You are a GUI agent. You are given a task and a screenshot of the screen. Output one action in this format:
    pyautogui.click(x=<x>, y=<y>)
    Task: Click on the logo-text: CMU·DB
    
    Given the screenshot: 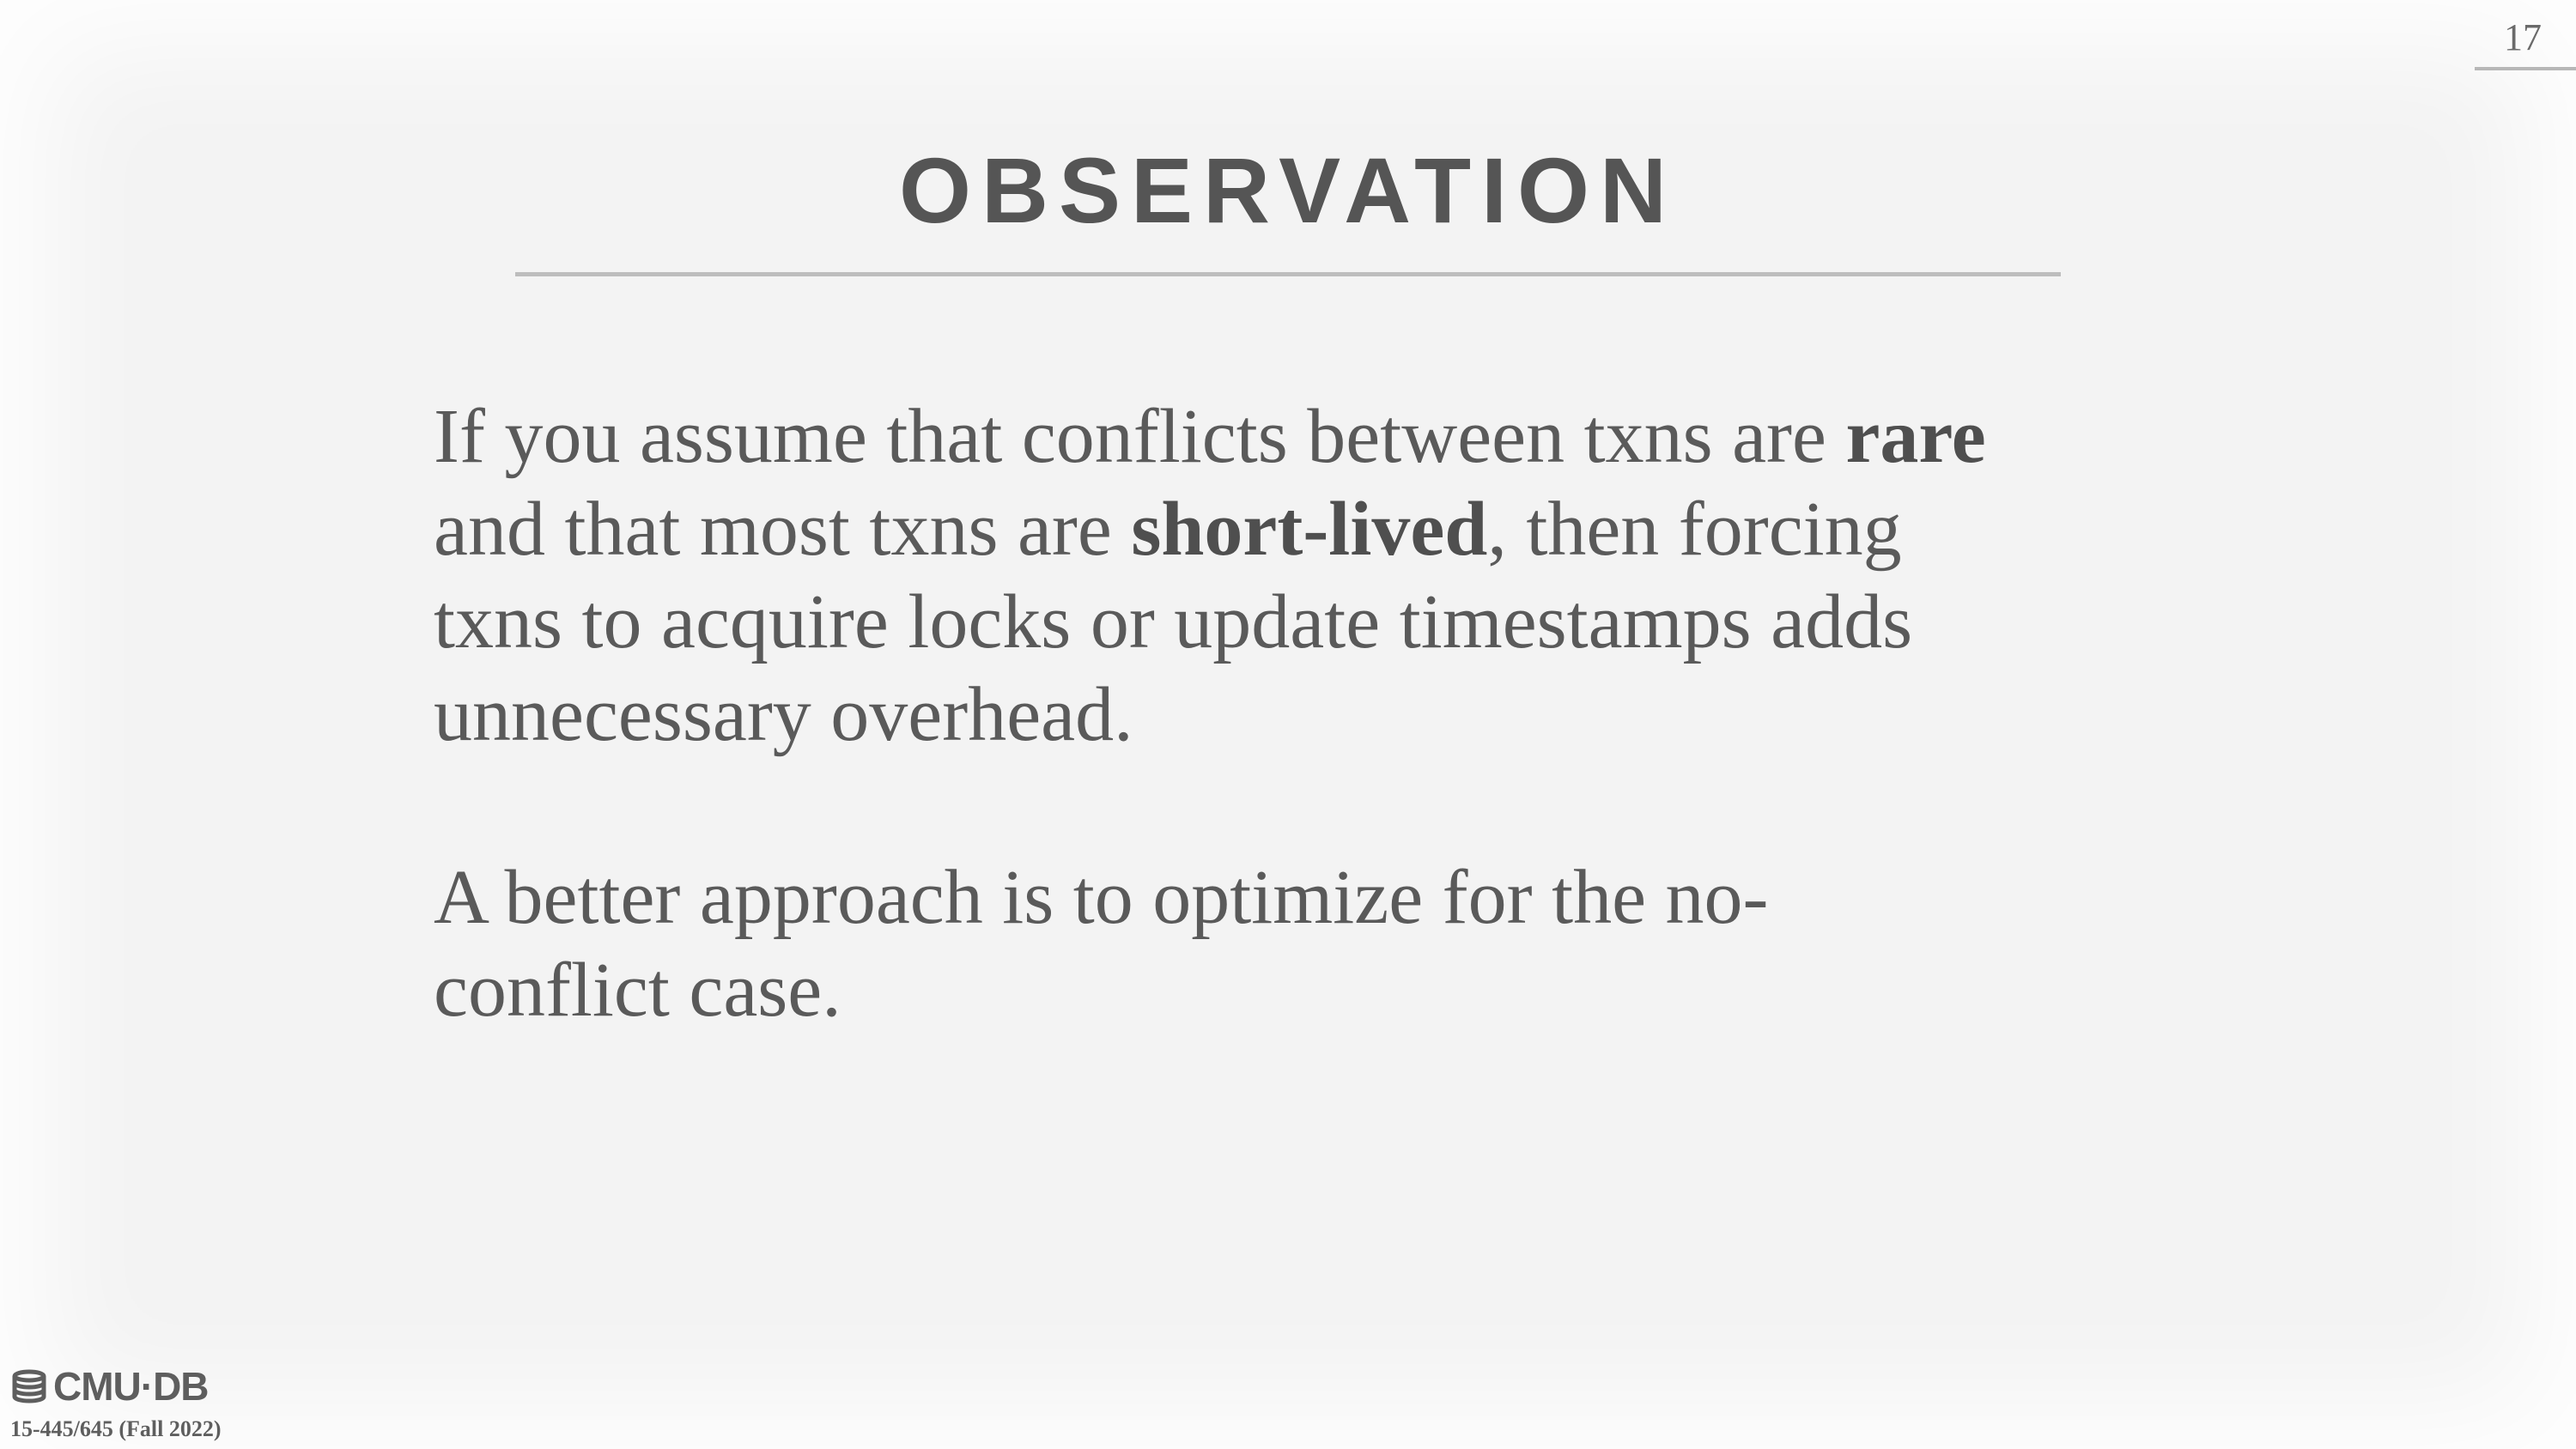 What is the action you would take?
    pyautogui.click(x=132, y=1386)
    